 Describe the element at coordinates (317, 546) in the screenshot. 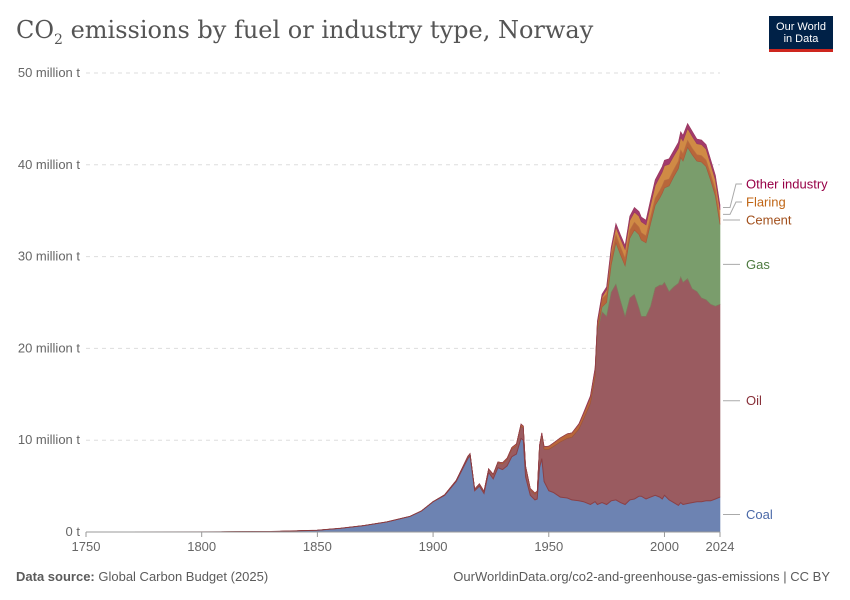

I see `x-tick-label: 1850` at that location.